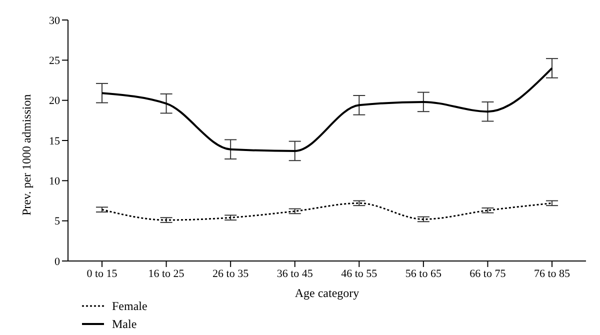 The height and width of the screenshot is (335, 600). What do you see at coordinates (26, 155) in the screenshot?
I see `y-axis-title: Prev. per 1000 admission` at bounding box center [26, 155].